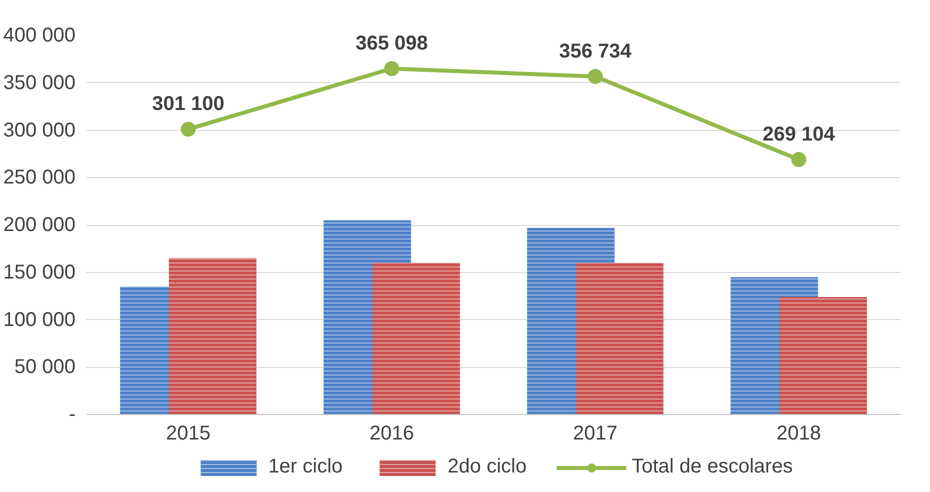 The image size is (930, 492). Describe the element at coordinates (72, 415) in the screenshot. I see `y-tick-label: -` at that location.